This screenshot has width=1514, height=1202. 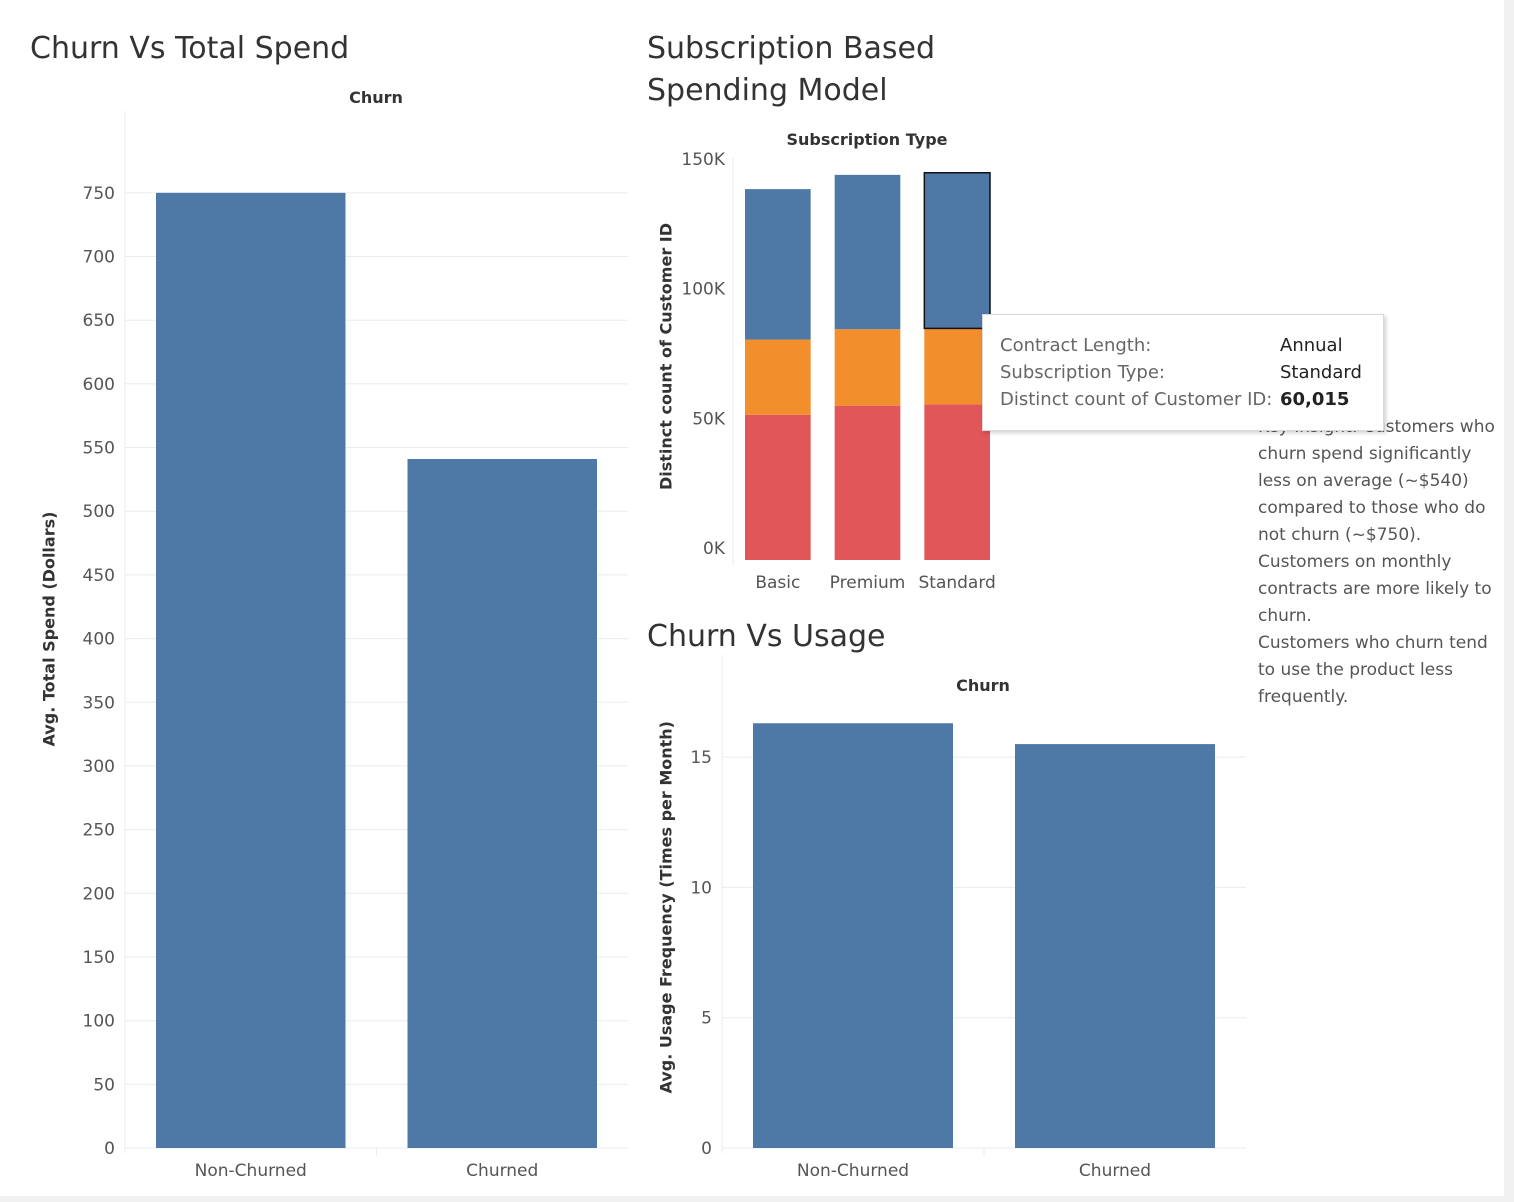 What do you see at coordinates (867, 139) in the screenshot?
I see `subscription-chart-header: Subscription Type` at bounding box center [867, 139].